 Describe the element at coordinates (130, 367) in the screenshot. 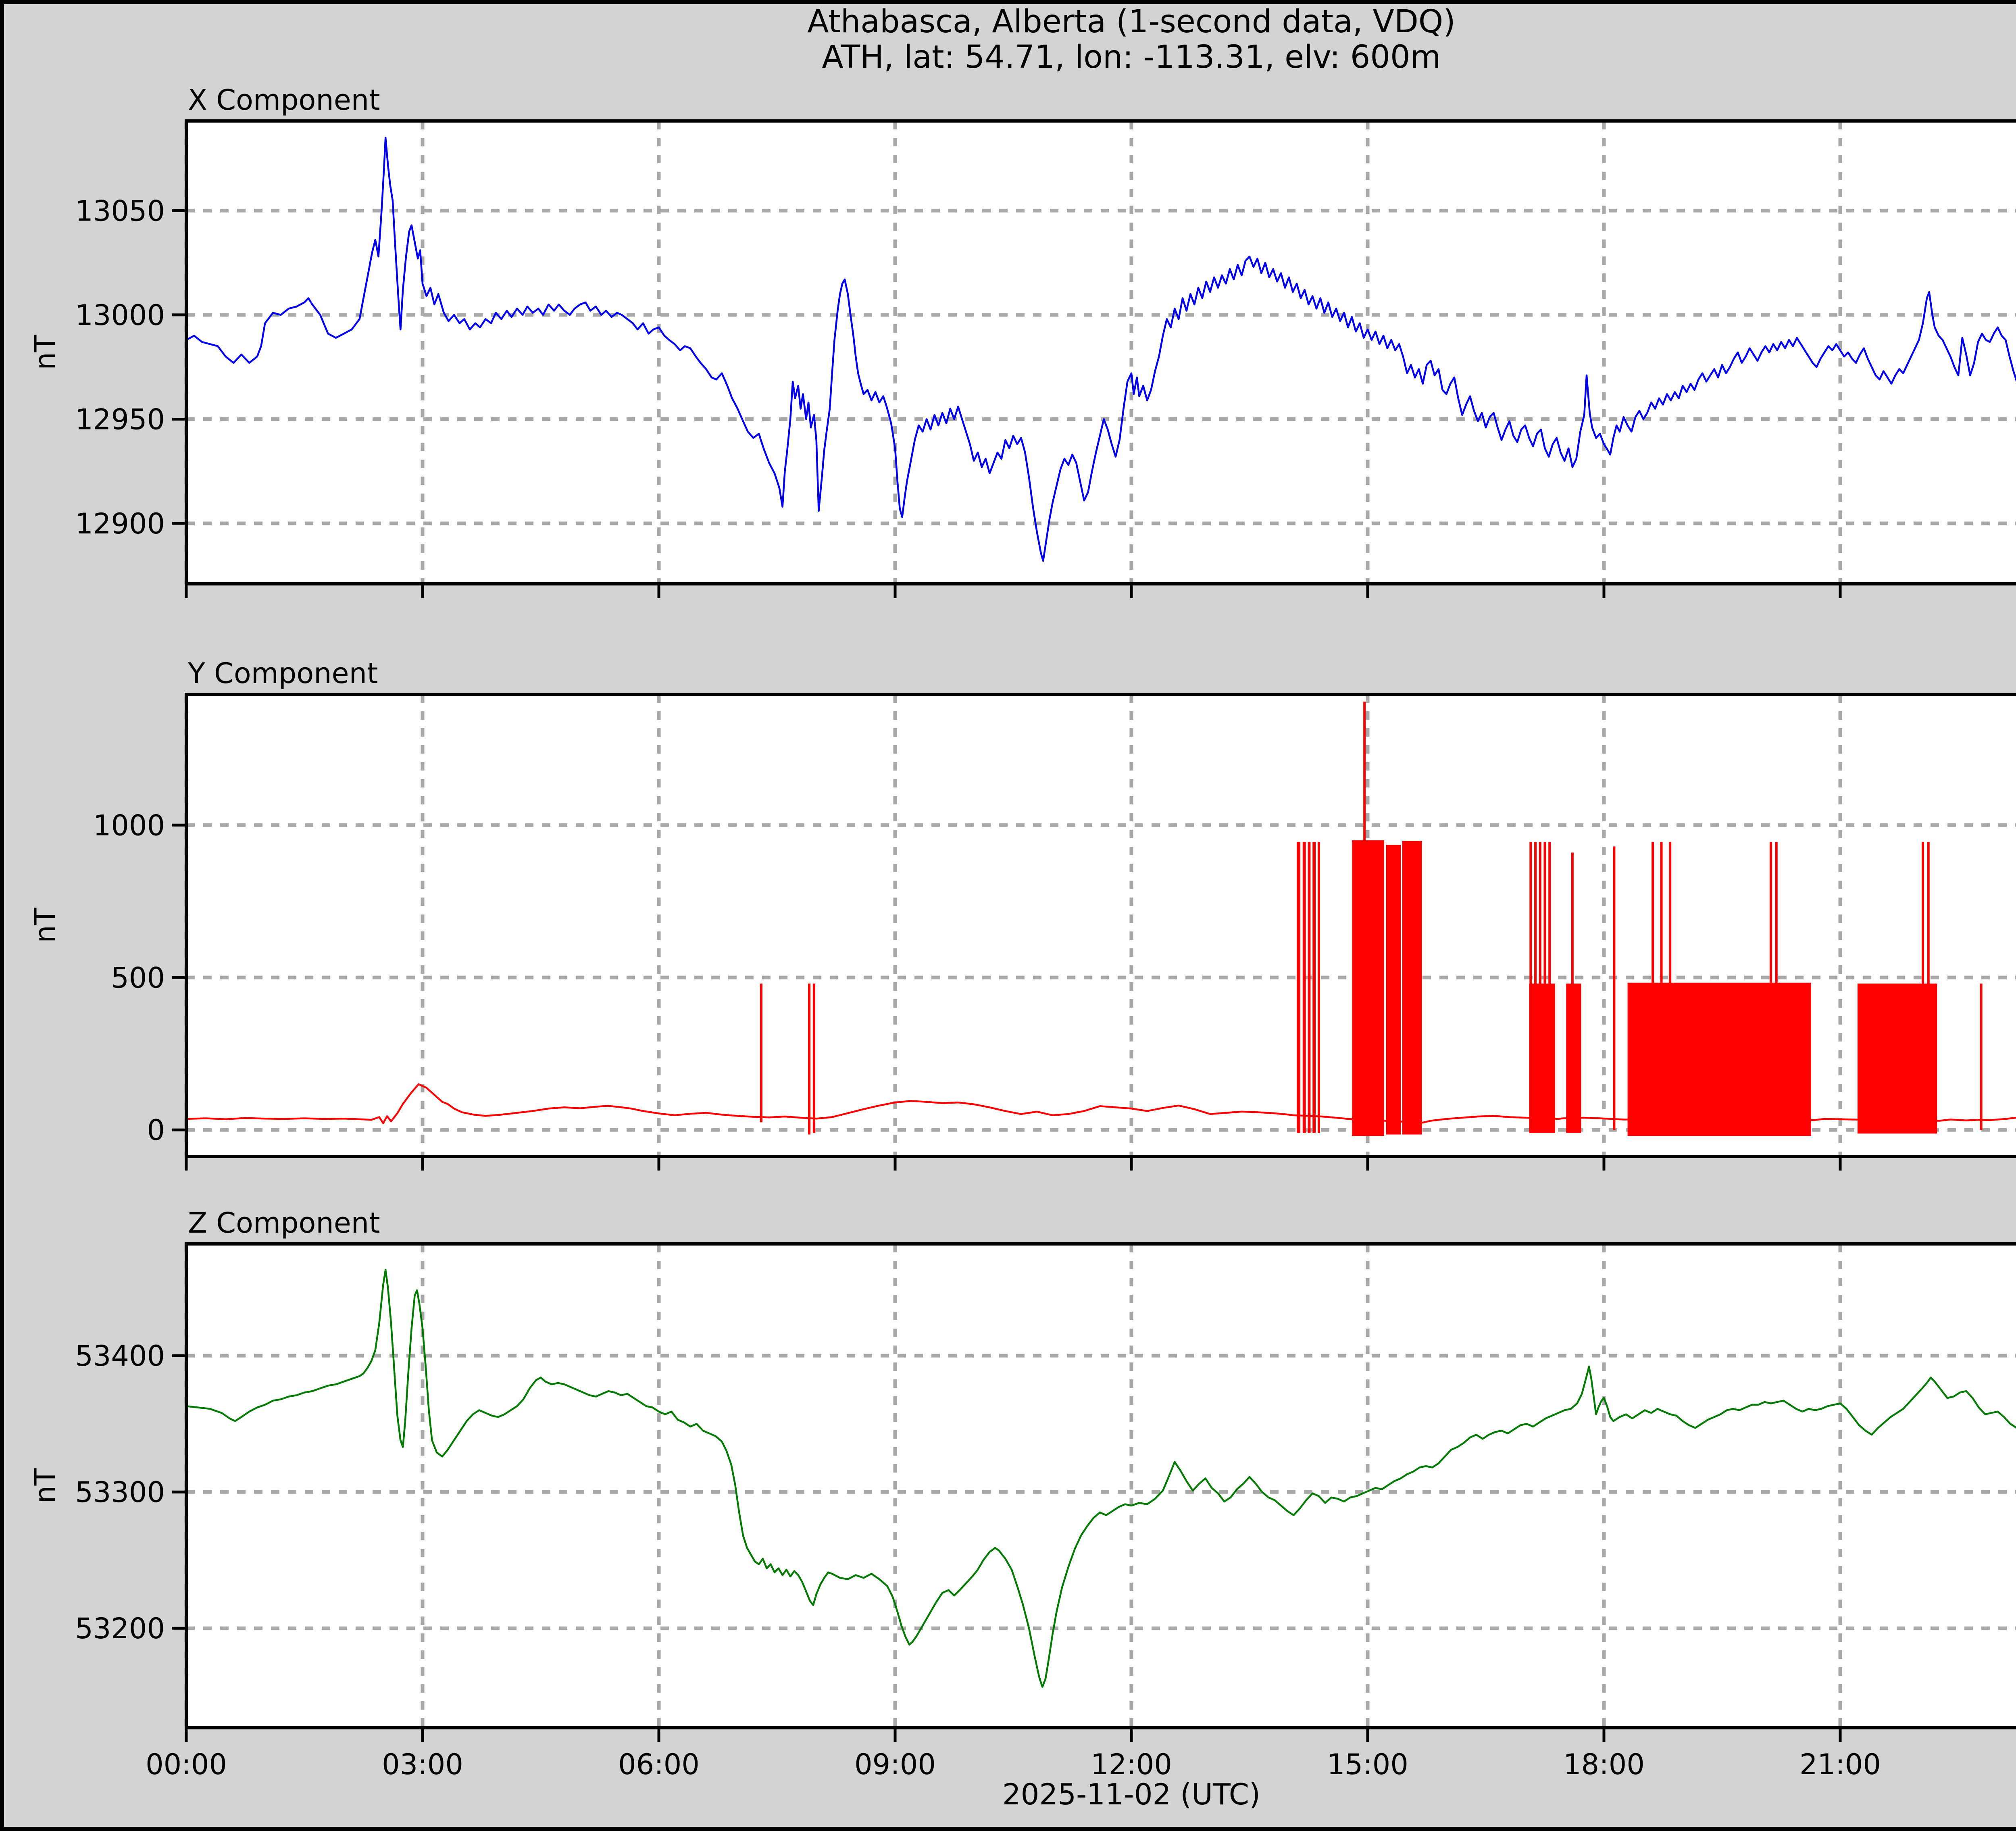

I see `y-ticks: 12900 12950 13000 13050` at that location.